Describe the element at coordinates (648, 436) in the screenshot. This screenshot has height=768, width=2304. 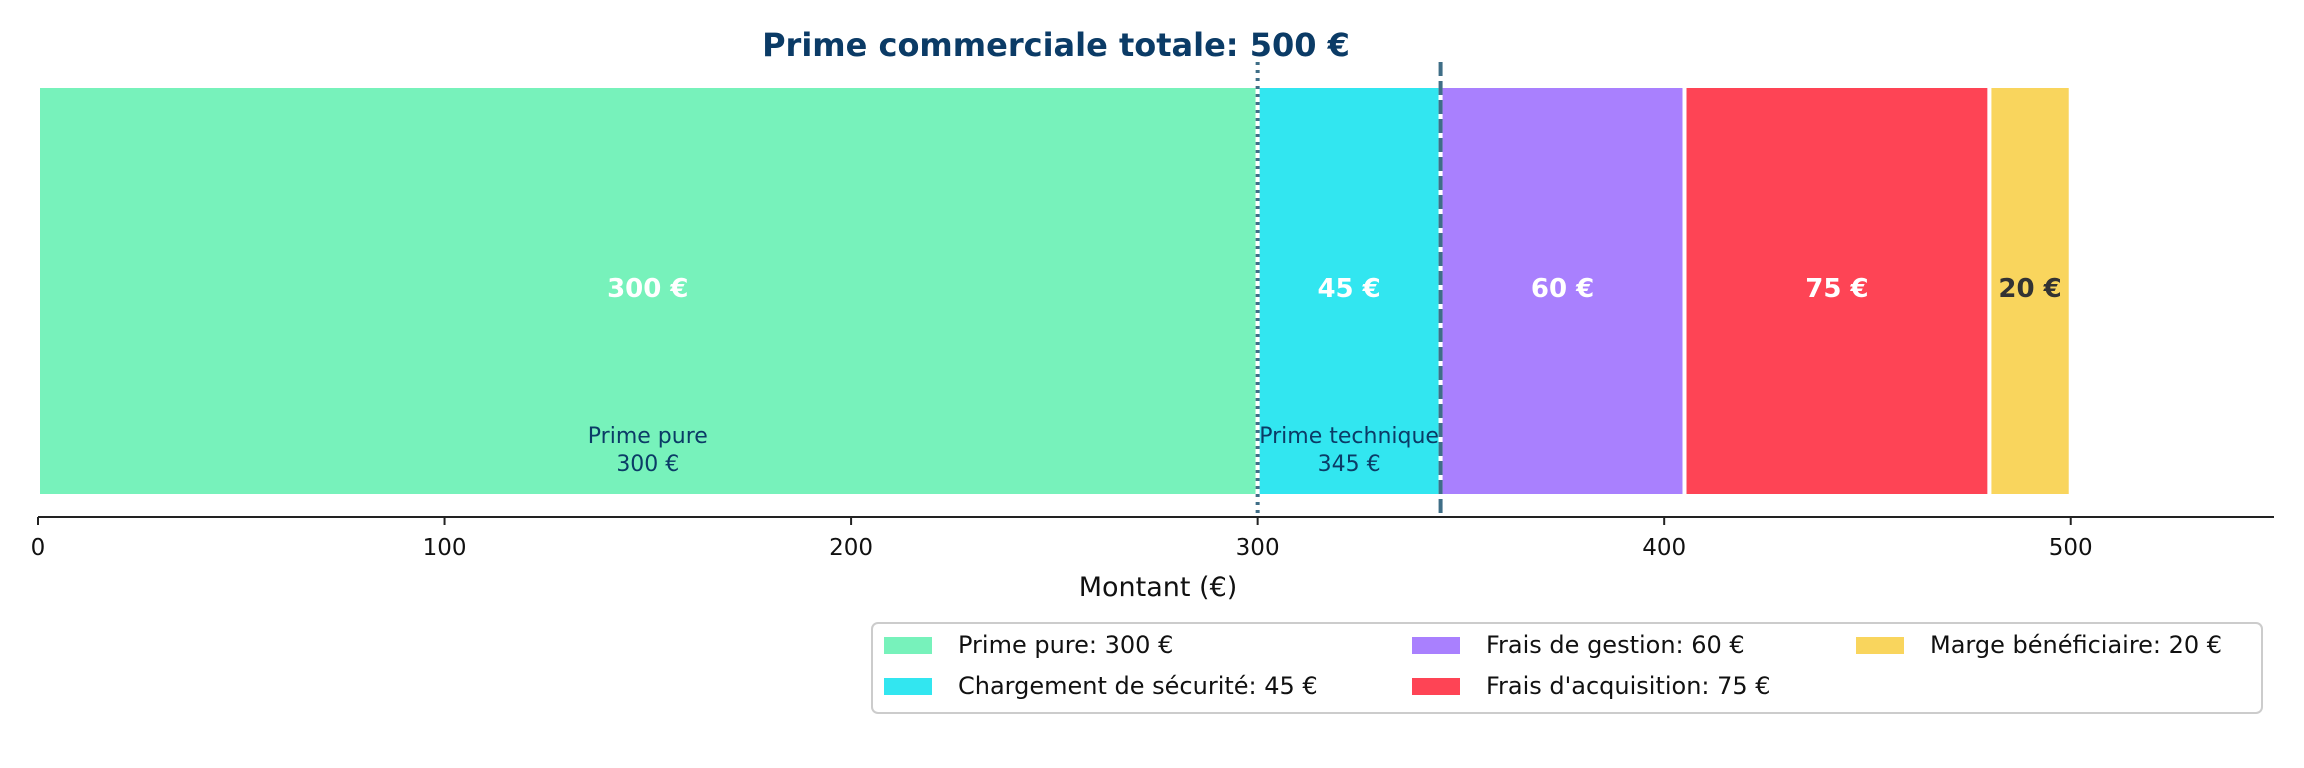
I see `annotation-title: Prime pure` at that location.